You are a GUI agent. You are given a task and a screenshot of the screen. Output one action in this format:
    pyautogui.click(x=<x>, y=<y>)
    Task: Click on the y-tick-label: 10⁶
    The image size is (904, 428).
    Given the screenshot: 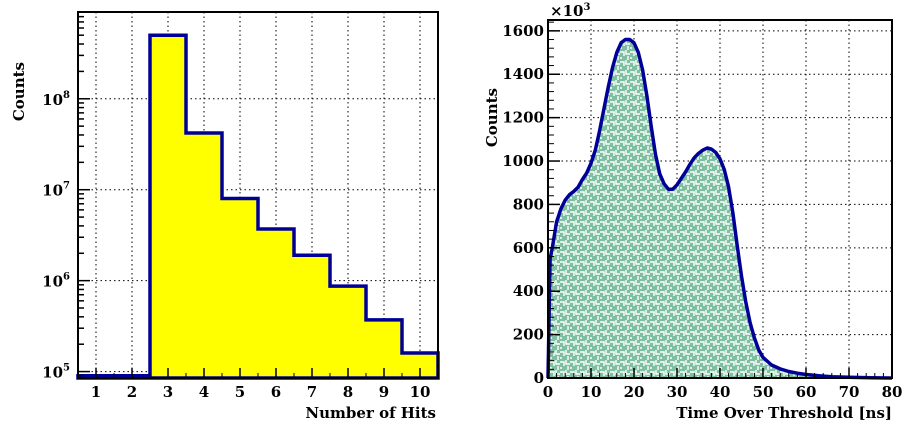 What is the action you would take?
    pyautogui.click(x=56, y=281)
    